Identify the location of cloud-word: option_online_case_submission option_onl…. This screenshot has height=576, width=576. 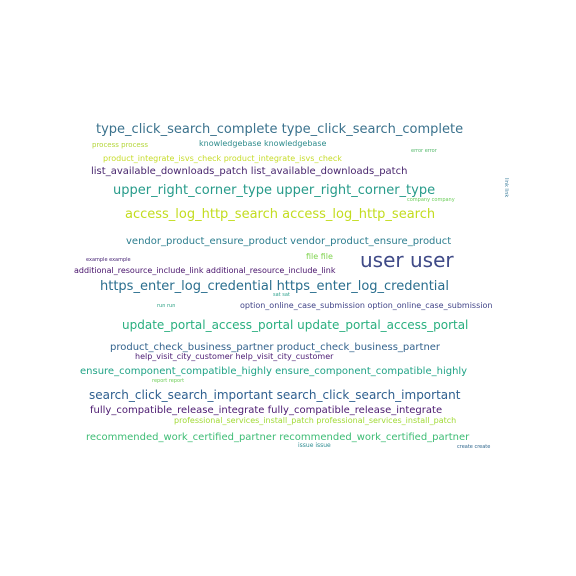
(366, 305).